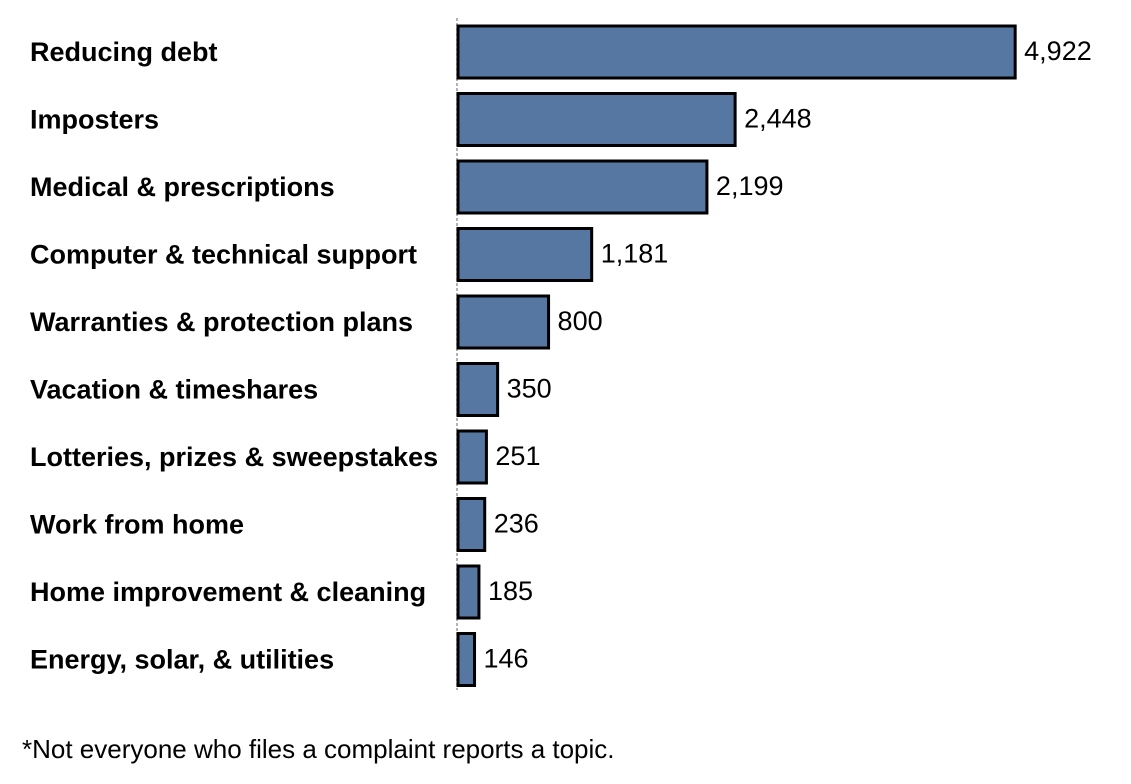  What do you see at coordinates (517, 456) in the screenshot?
I see `value-label: 251` at bounding box center [517, 456].